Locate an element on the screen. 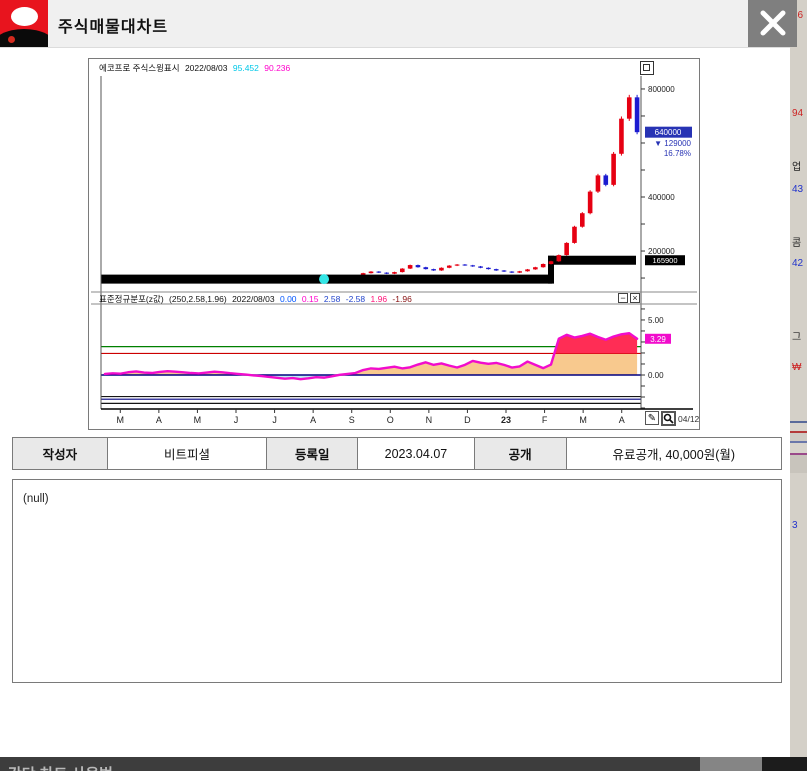  indicator-v5: 1.96 is located at coordinates (379, 299).